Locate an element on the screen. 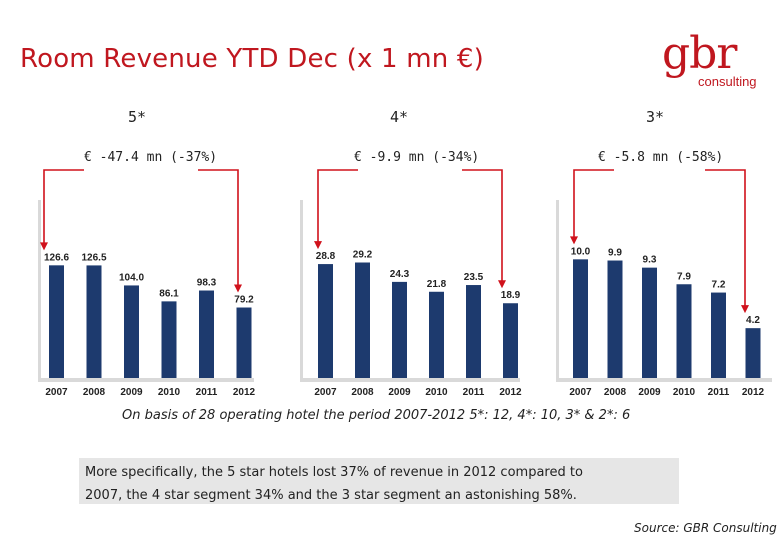 This screenshot has width=780, height=540. chart-1-x-tick-label: 2010 is located at coordinates (169, 392).